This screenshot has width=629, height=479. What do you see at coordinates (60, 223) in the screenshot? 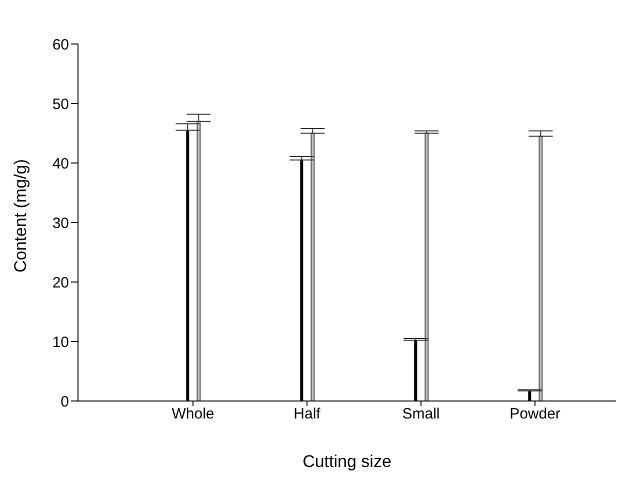
I see `y-tick-label: 30` at bounding box center [60, 223].